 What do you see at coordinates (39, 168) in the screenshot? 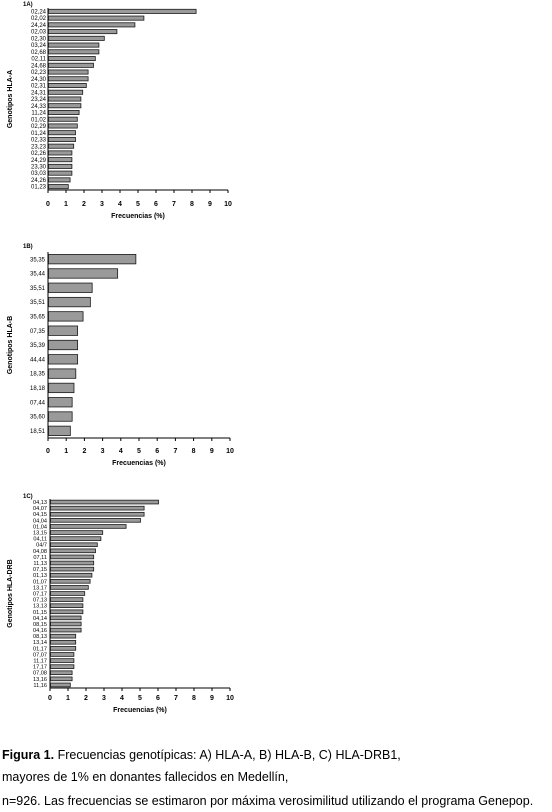
I see `category-label: 23,30` at bounding box center [39, 168].